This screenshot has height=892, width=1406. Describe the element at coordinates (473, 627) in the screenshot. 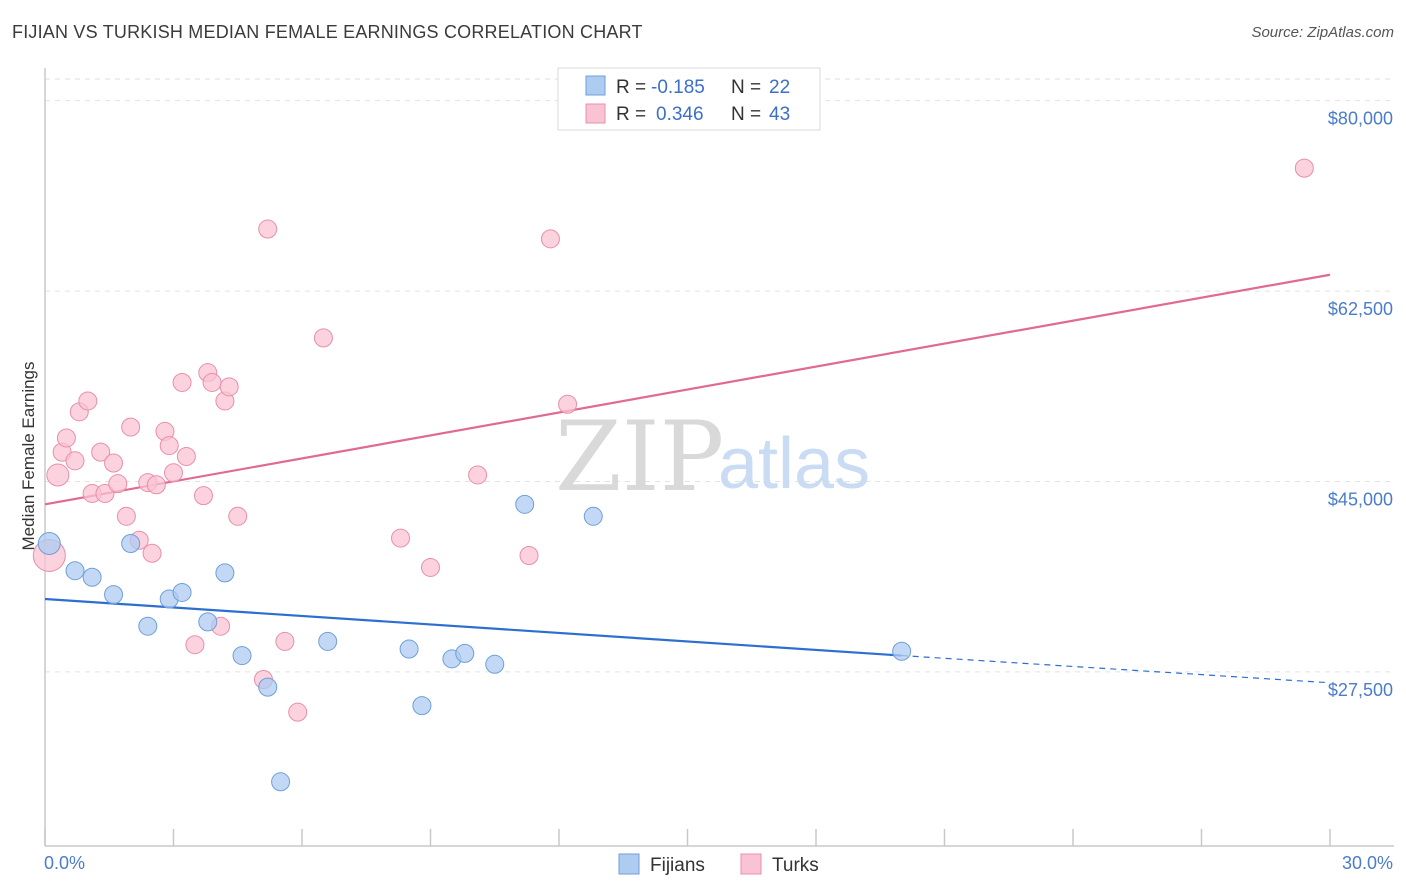

I see `trend-line-fijians` at that location.